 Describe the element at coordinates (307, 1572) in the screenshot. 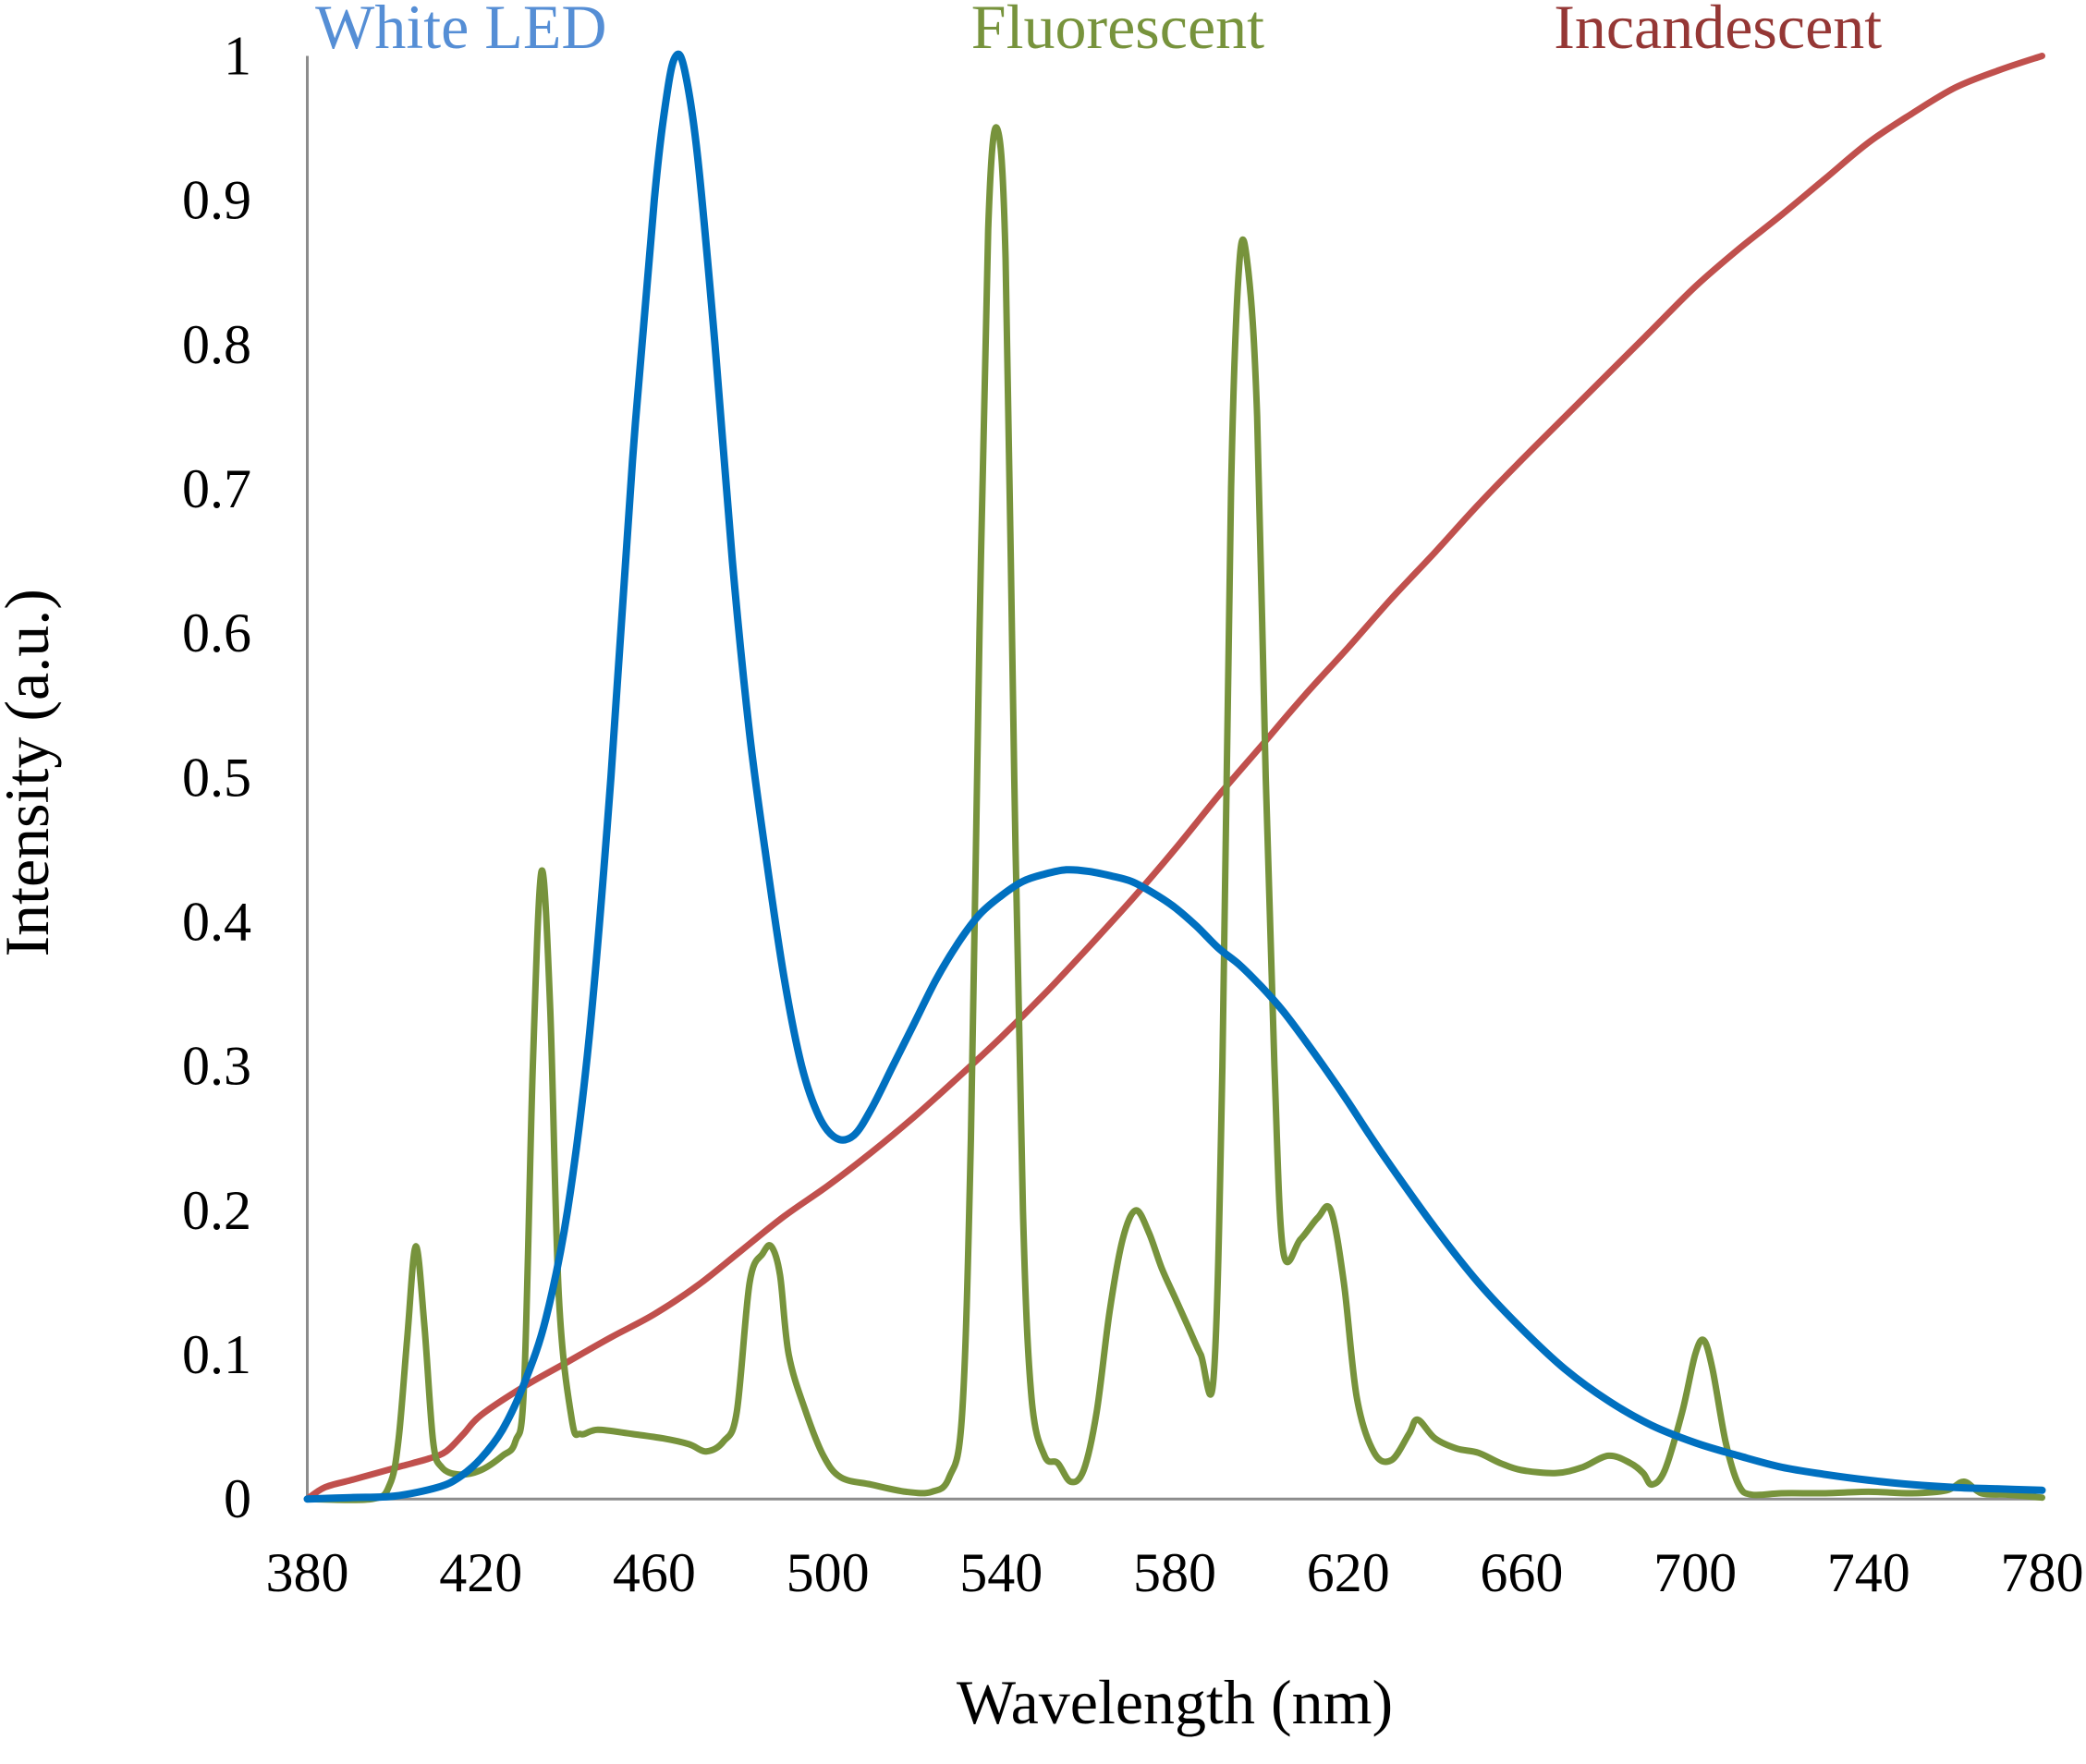

I see `x-tick-label: 380` at that location.